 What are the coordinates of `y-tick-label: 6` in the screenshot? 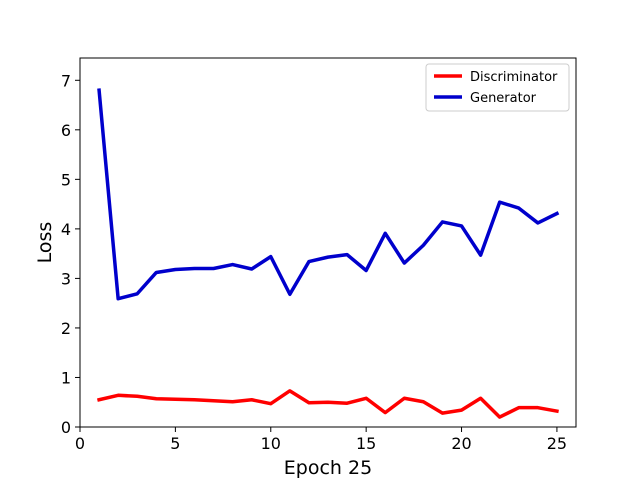 It's located at (66, 130).